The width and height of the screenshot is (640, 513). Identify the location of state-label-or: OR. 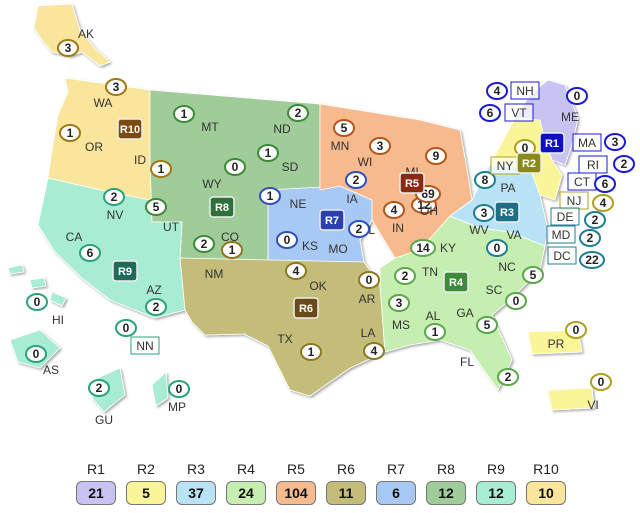
(94, 147).